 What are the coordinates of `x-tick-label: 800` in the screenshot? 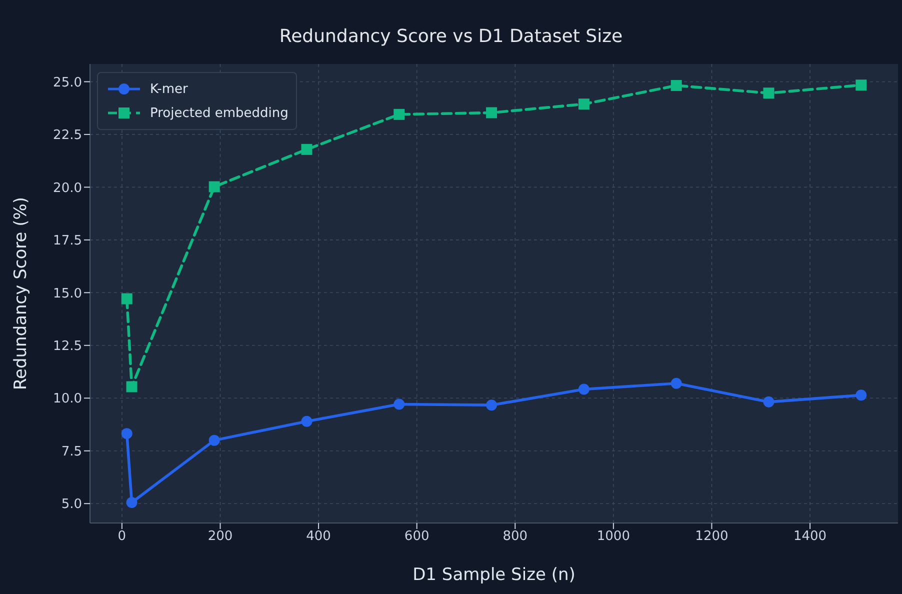 It's located at (515, 536).